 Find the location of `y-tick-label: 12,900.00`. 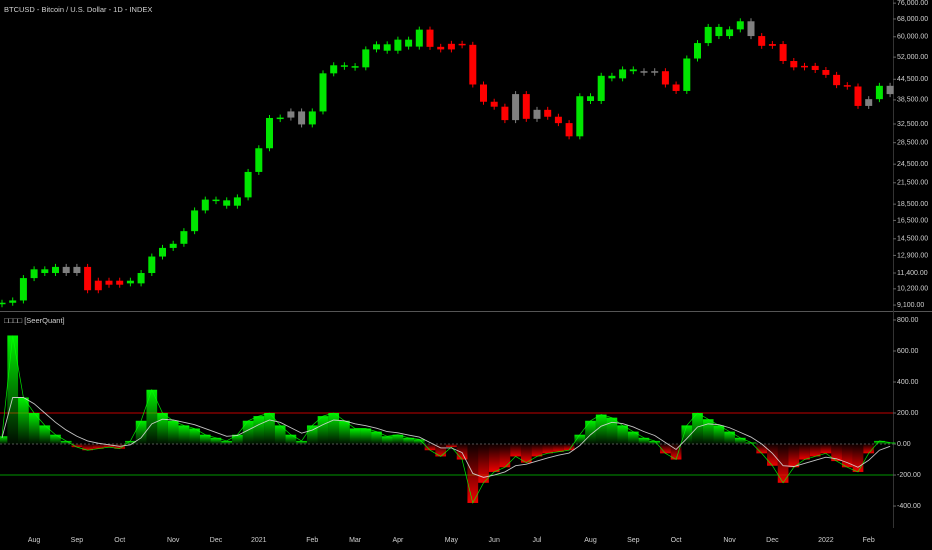

y-tick-label: 12,900.00 is located at coordinates (912, 255).